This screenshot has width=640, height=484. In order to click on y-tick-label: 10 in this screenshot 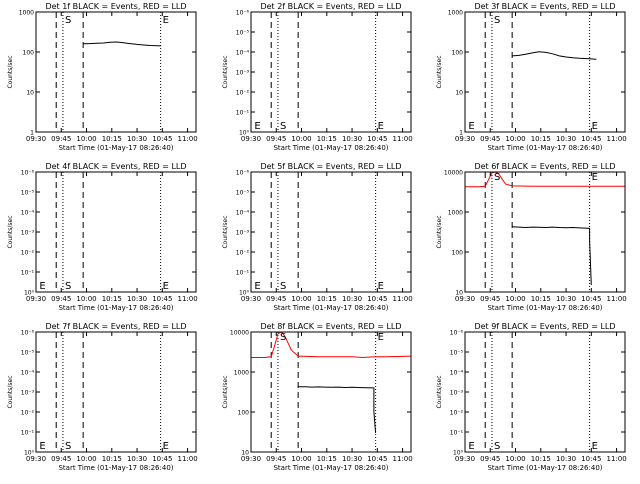, I will do `click(245, 453)`.